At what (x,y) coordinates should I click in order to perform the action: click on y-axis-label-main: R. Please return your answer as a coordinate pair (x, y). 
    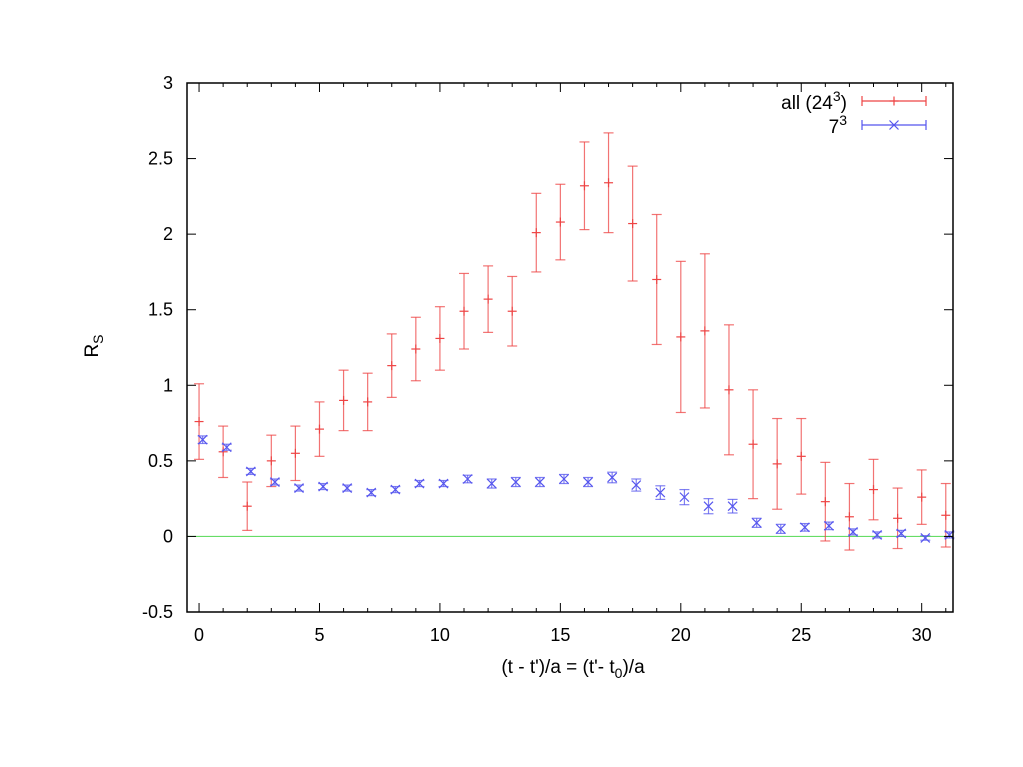
    Looking at the image, I should click on (92, 351).